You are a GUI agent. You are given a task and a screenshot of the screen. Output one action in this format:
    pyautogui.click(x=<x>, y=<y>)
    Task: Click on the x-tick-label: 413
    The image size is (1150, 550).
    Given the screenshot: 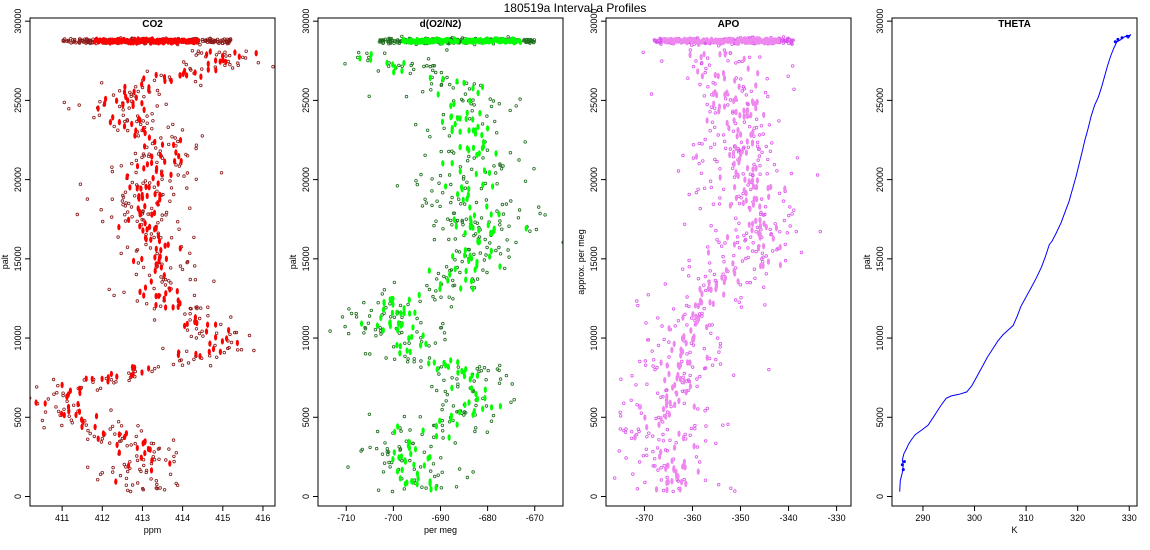 What is the action you would take?
    pyautogui.click(x=142, y=518)
    